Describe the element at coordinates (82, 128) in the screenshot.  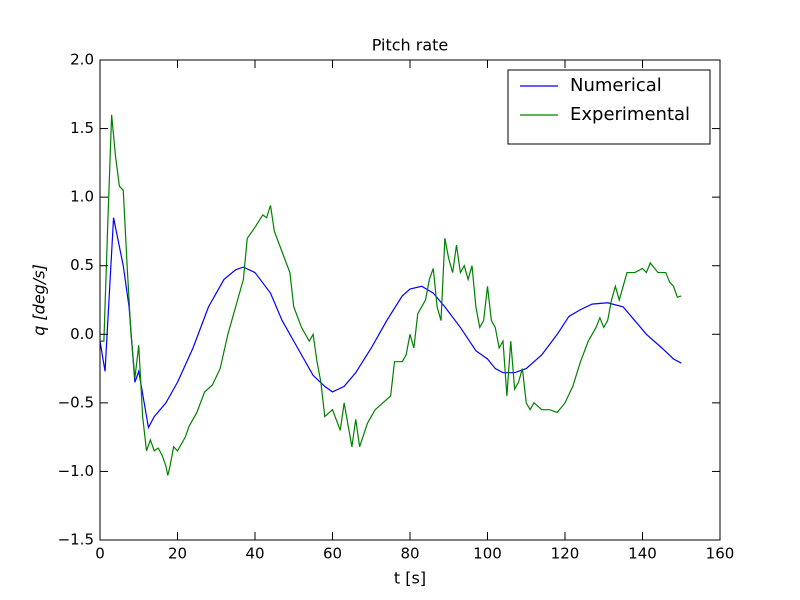
I see `y-tick-label: 1.5` at that location.